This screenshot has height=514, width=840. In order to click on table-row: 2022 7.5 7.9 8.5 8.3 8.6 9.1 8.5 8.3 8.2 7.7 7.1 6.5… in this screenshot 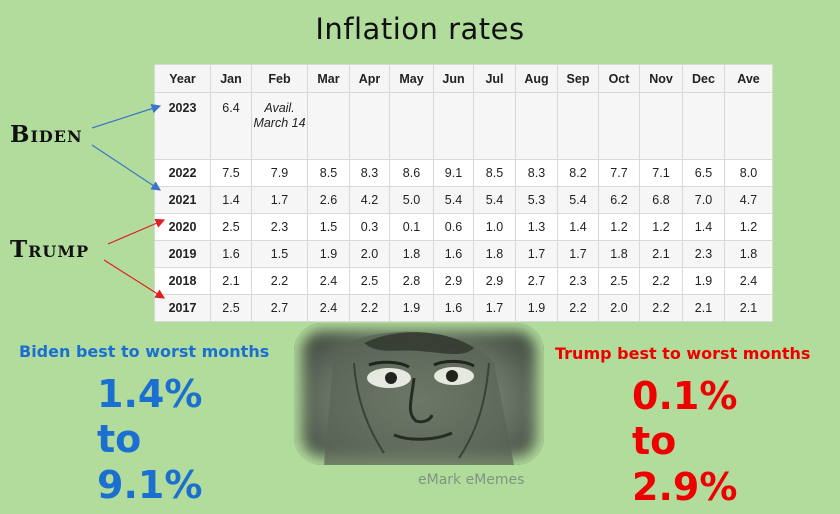, I will do `click(463, 173)`.